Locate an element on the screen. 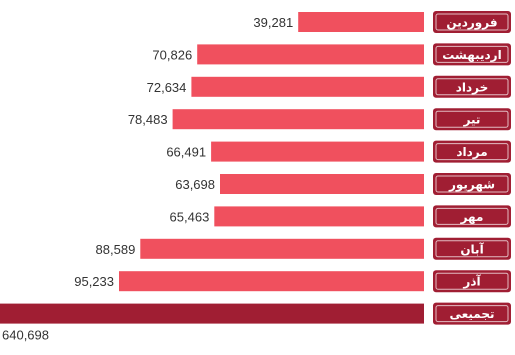  value-label-7: 65,463 is located at coordinates (190, 216).